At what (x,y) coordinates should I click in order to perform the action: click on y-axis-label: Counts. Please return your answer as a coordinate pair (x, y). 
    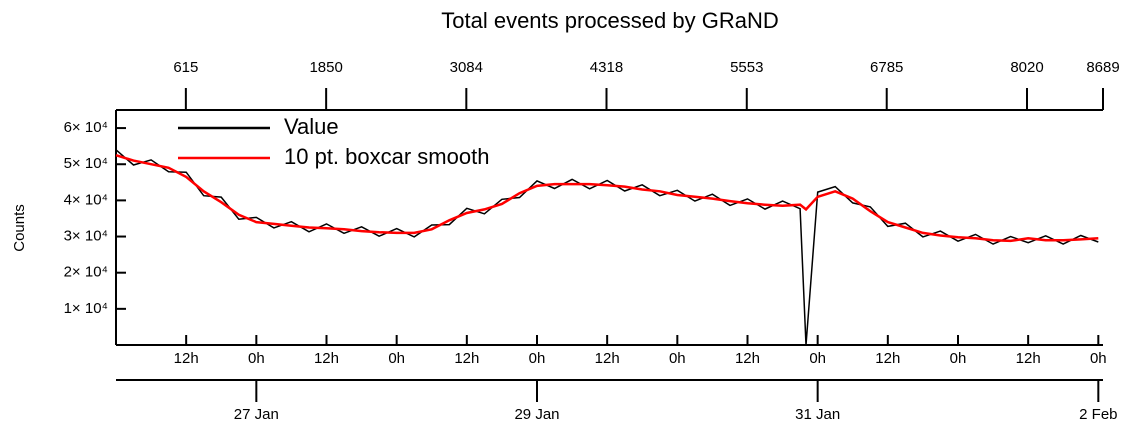
    Looking at the image, I should click on (19, 228).